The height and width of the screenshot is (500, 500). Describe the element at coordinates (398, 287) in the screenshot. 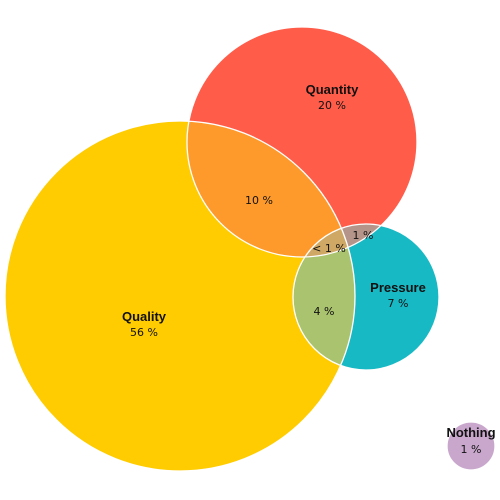

I see `pressure-name-label: Pressure` at that location.